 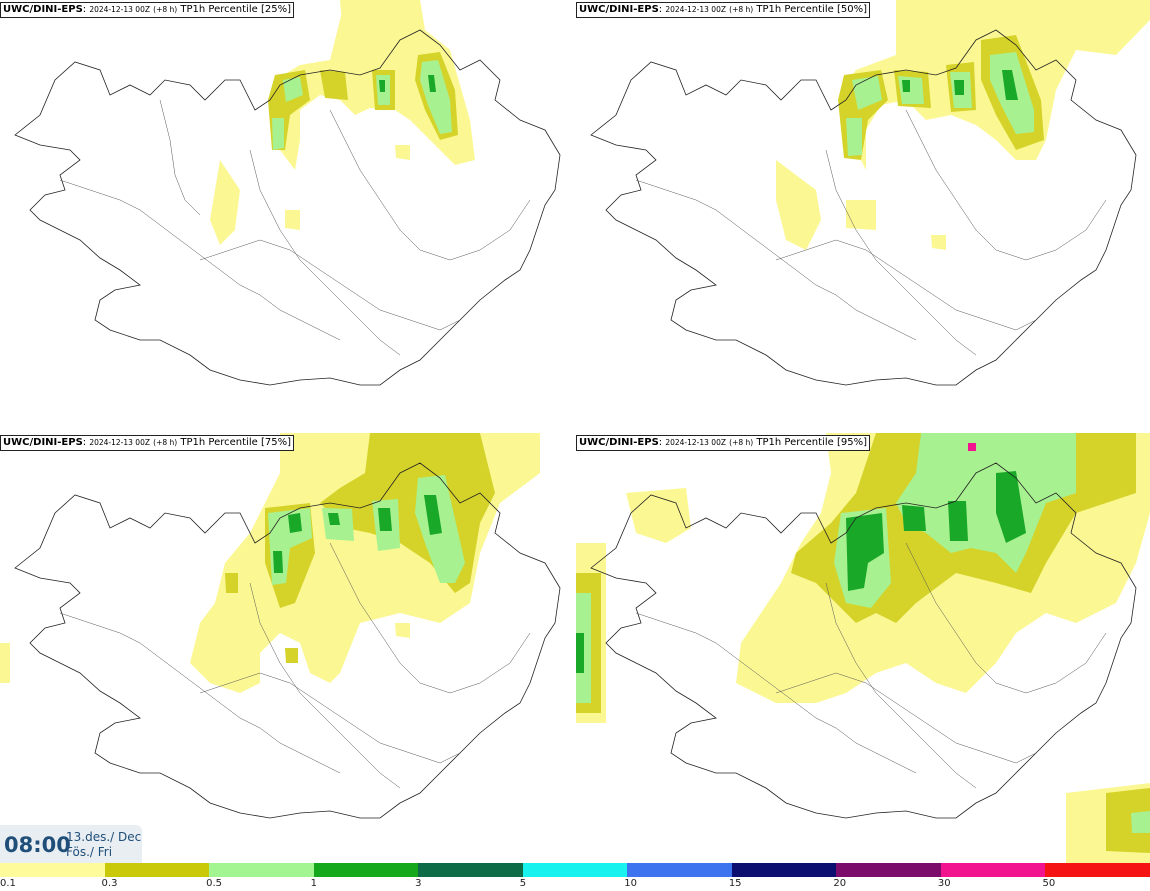 What do you see at coordinates (1049, 883) in the screenshot?
I see `colorbar-tick-label: 50` at bounding box center [1049, 883].